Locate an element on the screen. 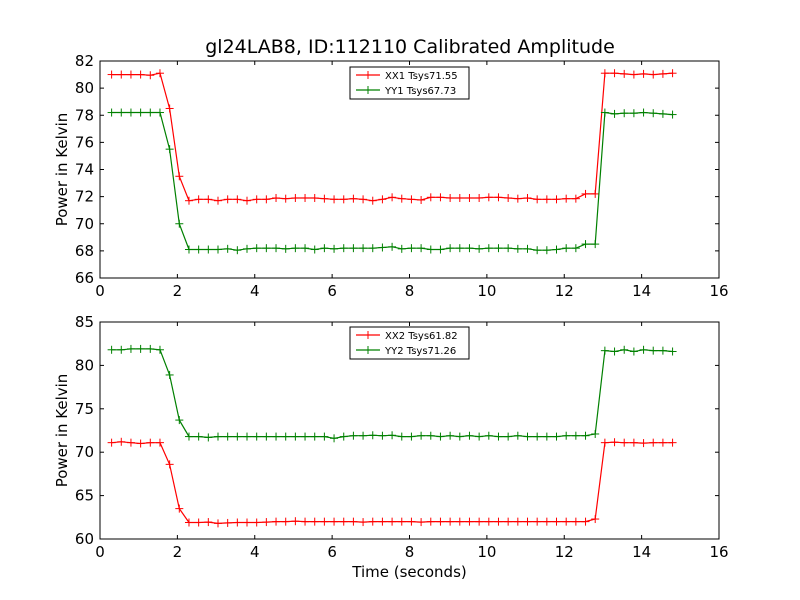 Image resolution: width=800 pixels, height=600 pixels. legend-item: XX2 Tsys61.82 is located at coordinates (407, 336).